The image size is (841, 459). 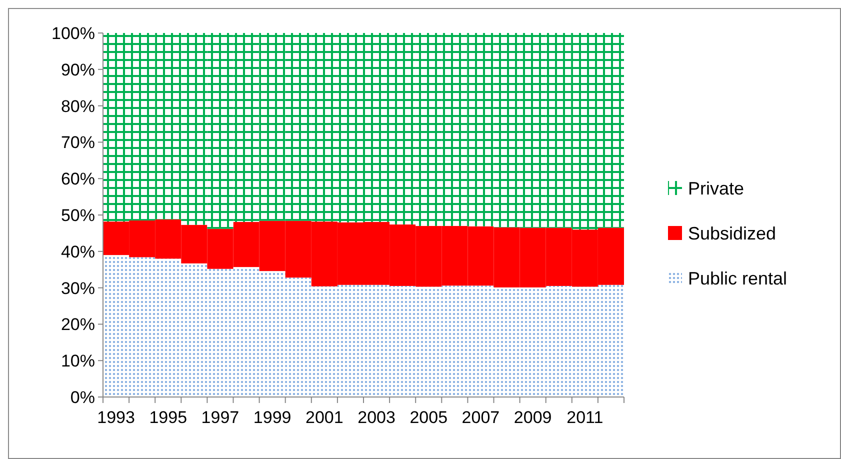 What do you see at coordinates (73, 33) in the screenshot?
I see `y-tick-label: 100%` at bounding box center [73, 33].